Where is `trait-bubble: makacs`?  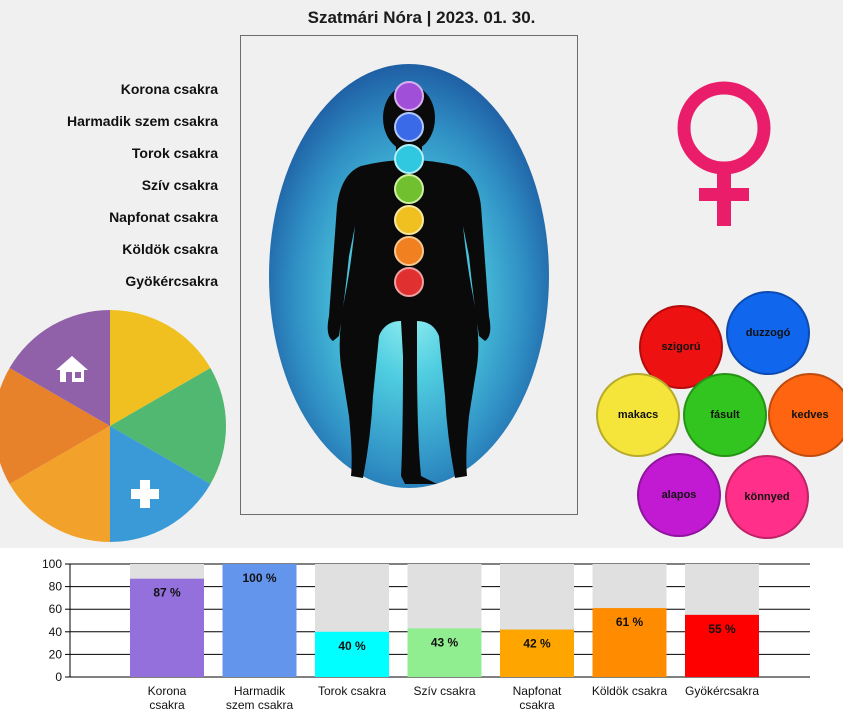 trait-bubble: makacs is located at coordinates (638, 415).